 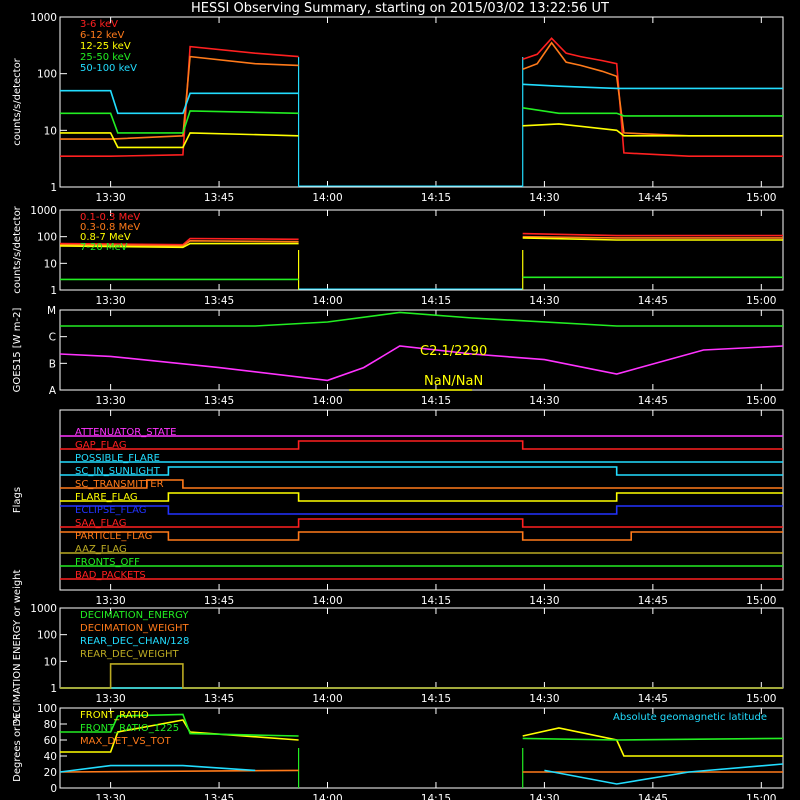 I want to click on panel-ratio-frame, so click(x=421, y=748).